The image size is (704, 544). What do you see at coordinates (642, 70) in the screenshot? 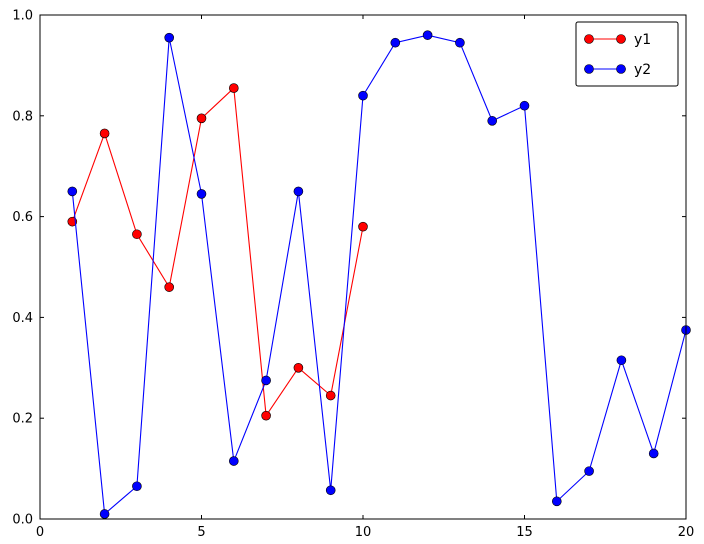
I see `legend-label-y2: y2` at bounding box center [642, 70].